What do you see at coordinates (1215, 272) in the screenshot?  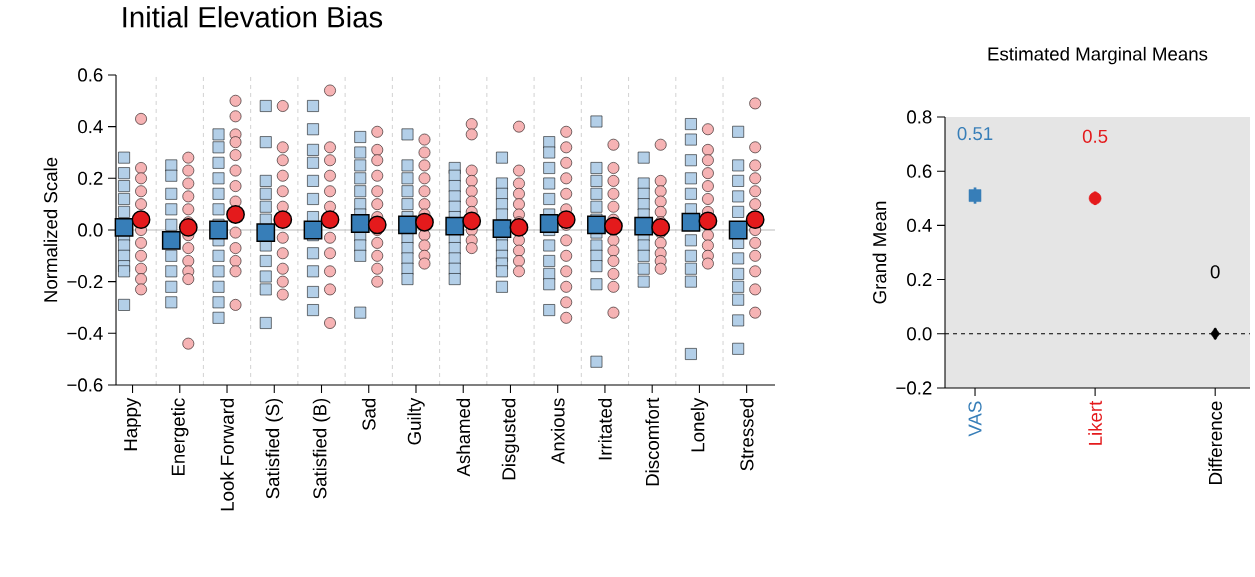 I see `data-label: 0` at bounding box center [1215, 272].